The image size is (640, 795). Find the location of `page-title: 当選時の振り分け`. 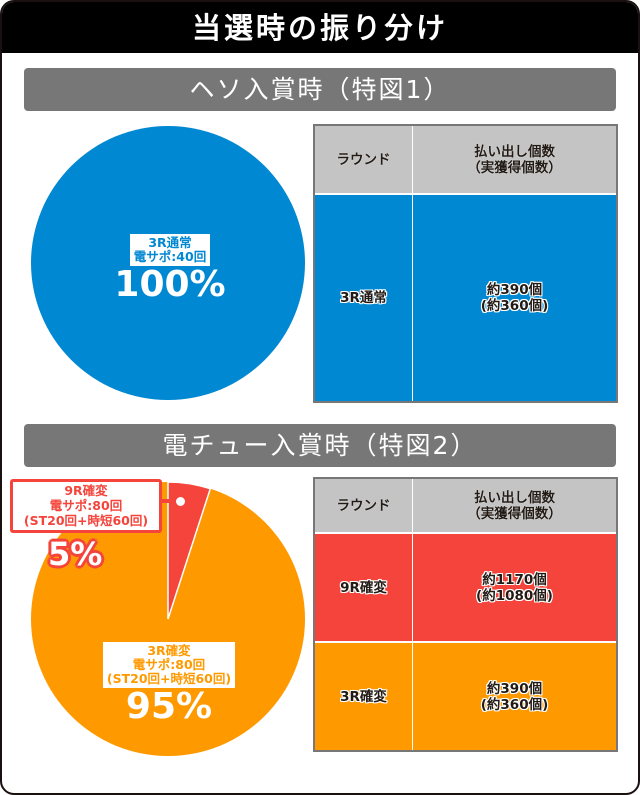

page-title: 当選時の振り分け is located at coordinates (320, 27).